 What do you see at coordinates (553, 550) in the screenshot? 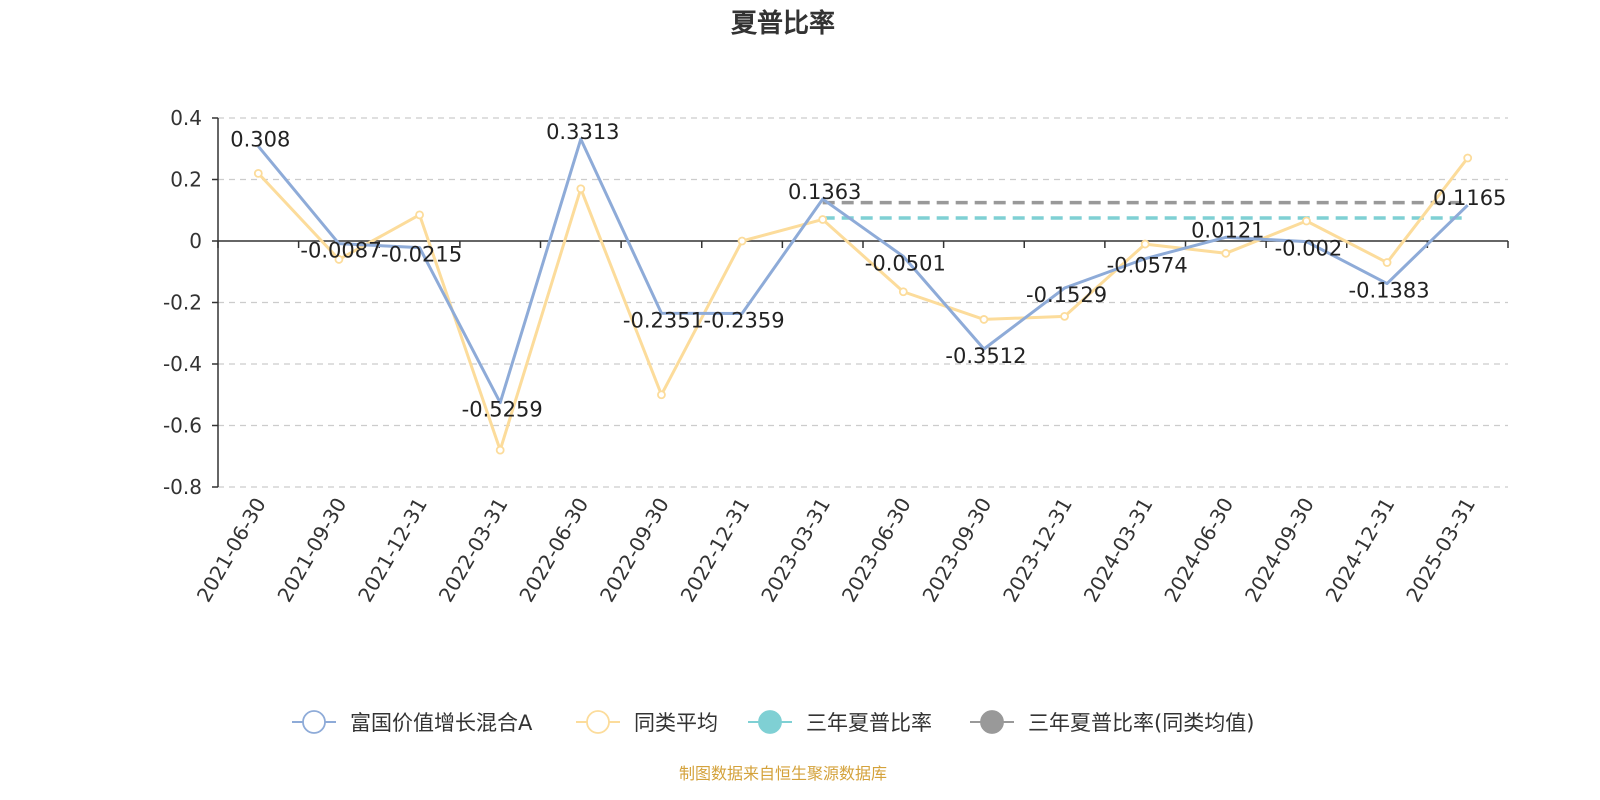
I see `x-tick-label: 2022-06-30` at bounding box center [553, 550].